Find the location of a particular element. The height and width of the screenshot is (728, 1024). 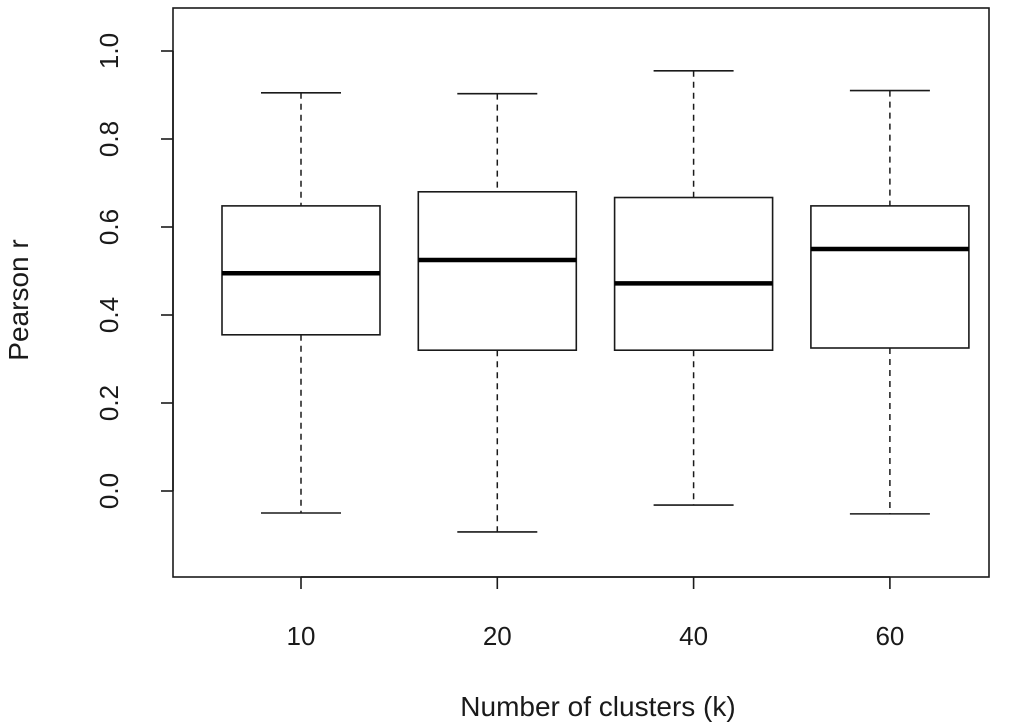

y-tick-label: 0.2 is located at coordinates (109, 403).